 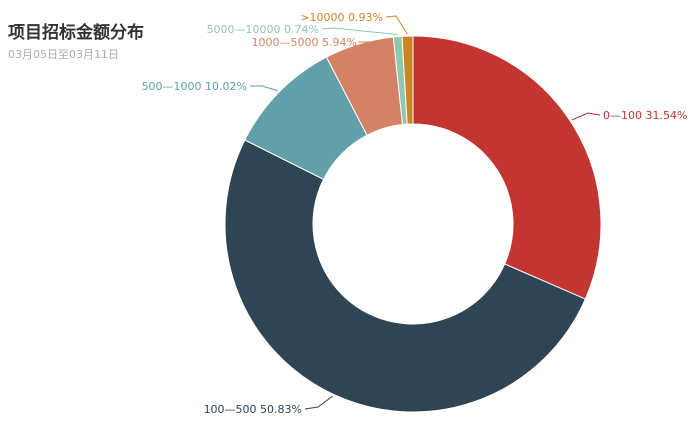 What do you see at coordinates (645, 115) in the screenshot?
I see `slice-label-1: 0—100 31.54%` at bounding box center [645, 115].